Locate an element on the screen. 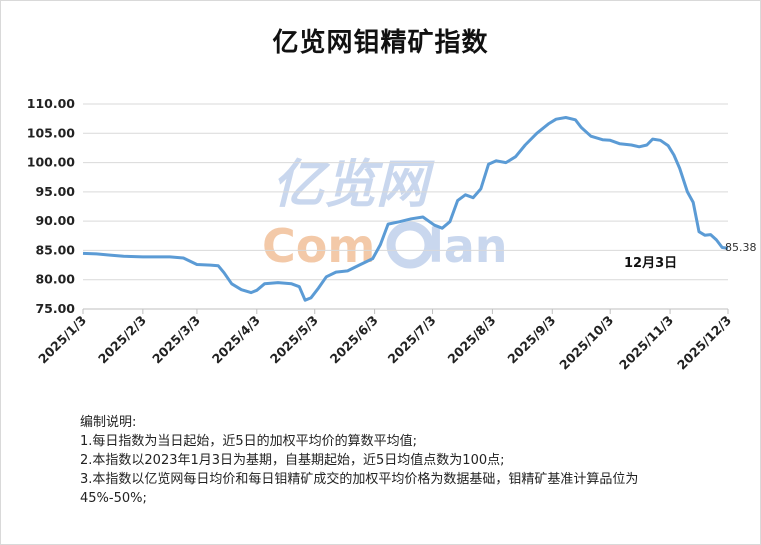 This screenshot has width=761, height=545. watermark-logo: 亿览网 Com lan is located at coordinates (385, 214).